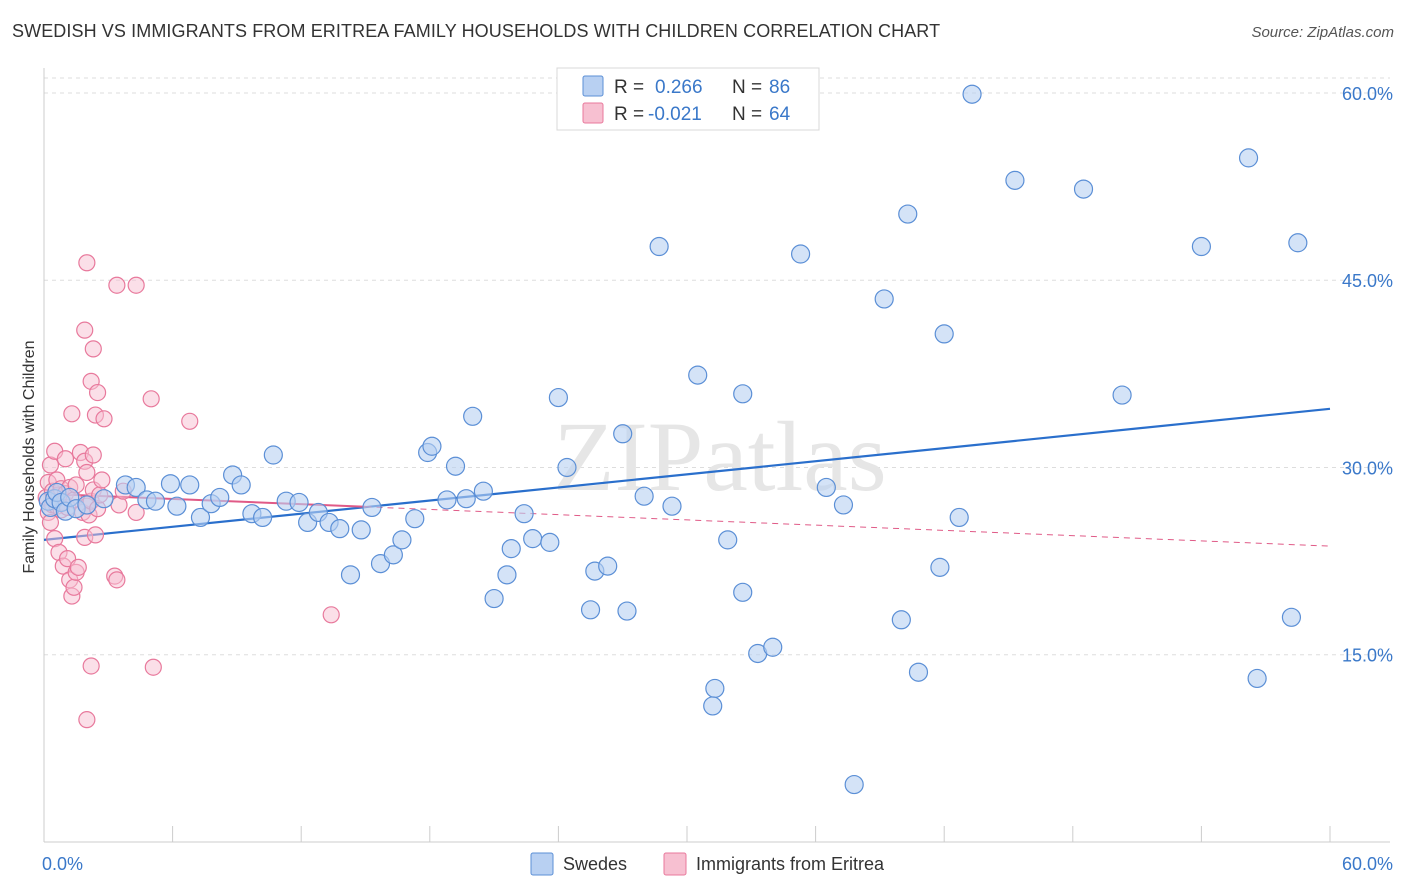  What do you see at coordinates (542, 864) in the screenshot?
I see `legend-bottom-swatch-swedes` at bounding box center [542, 864].